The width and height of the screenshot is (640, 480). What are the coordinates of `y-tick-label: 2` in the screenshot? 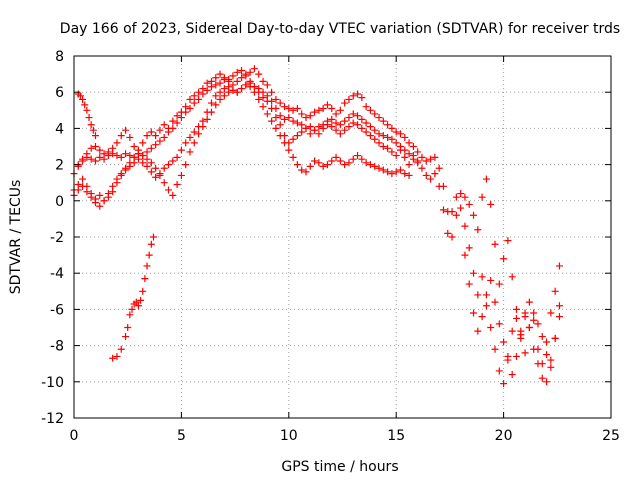 It's located at (59, 166).